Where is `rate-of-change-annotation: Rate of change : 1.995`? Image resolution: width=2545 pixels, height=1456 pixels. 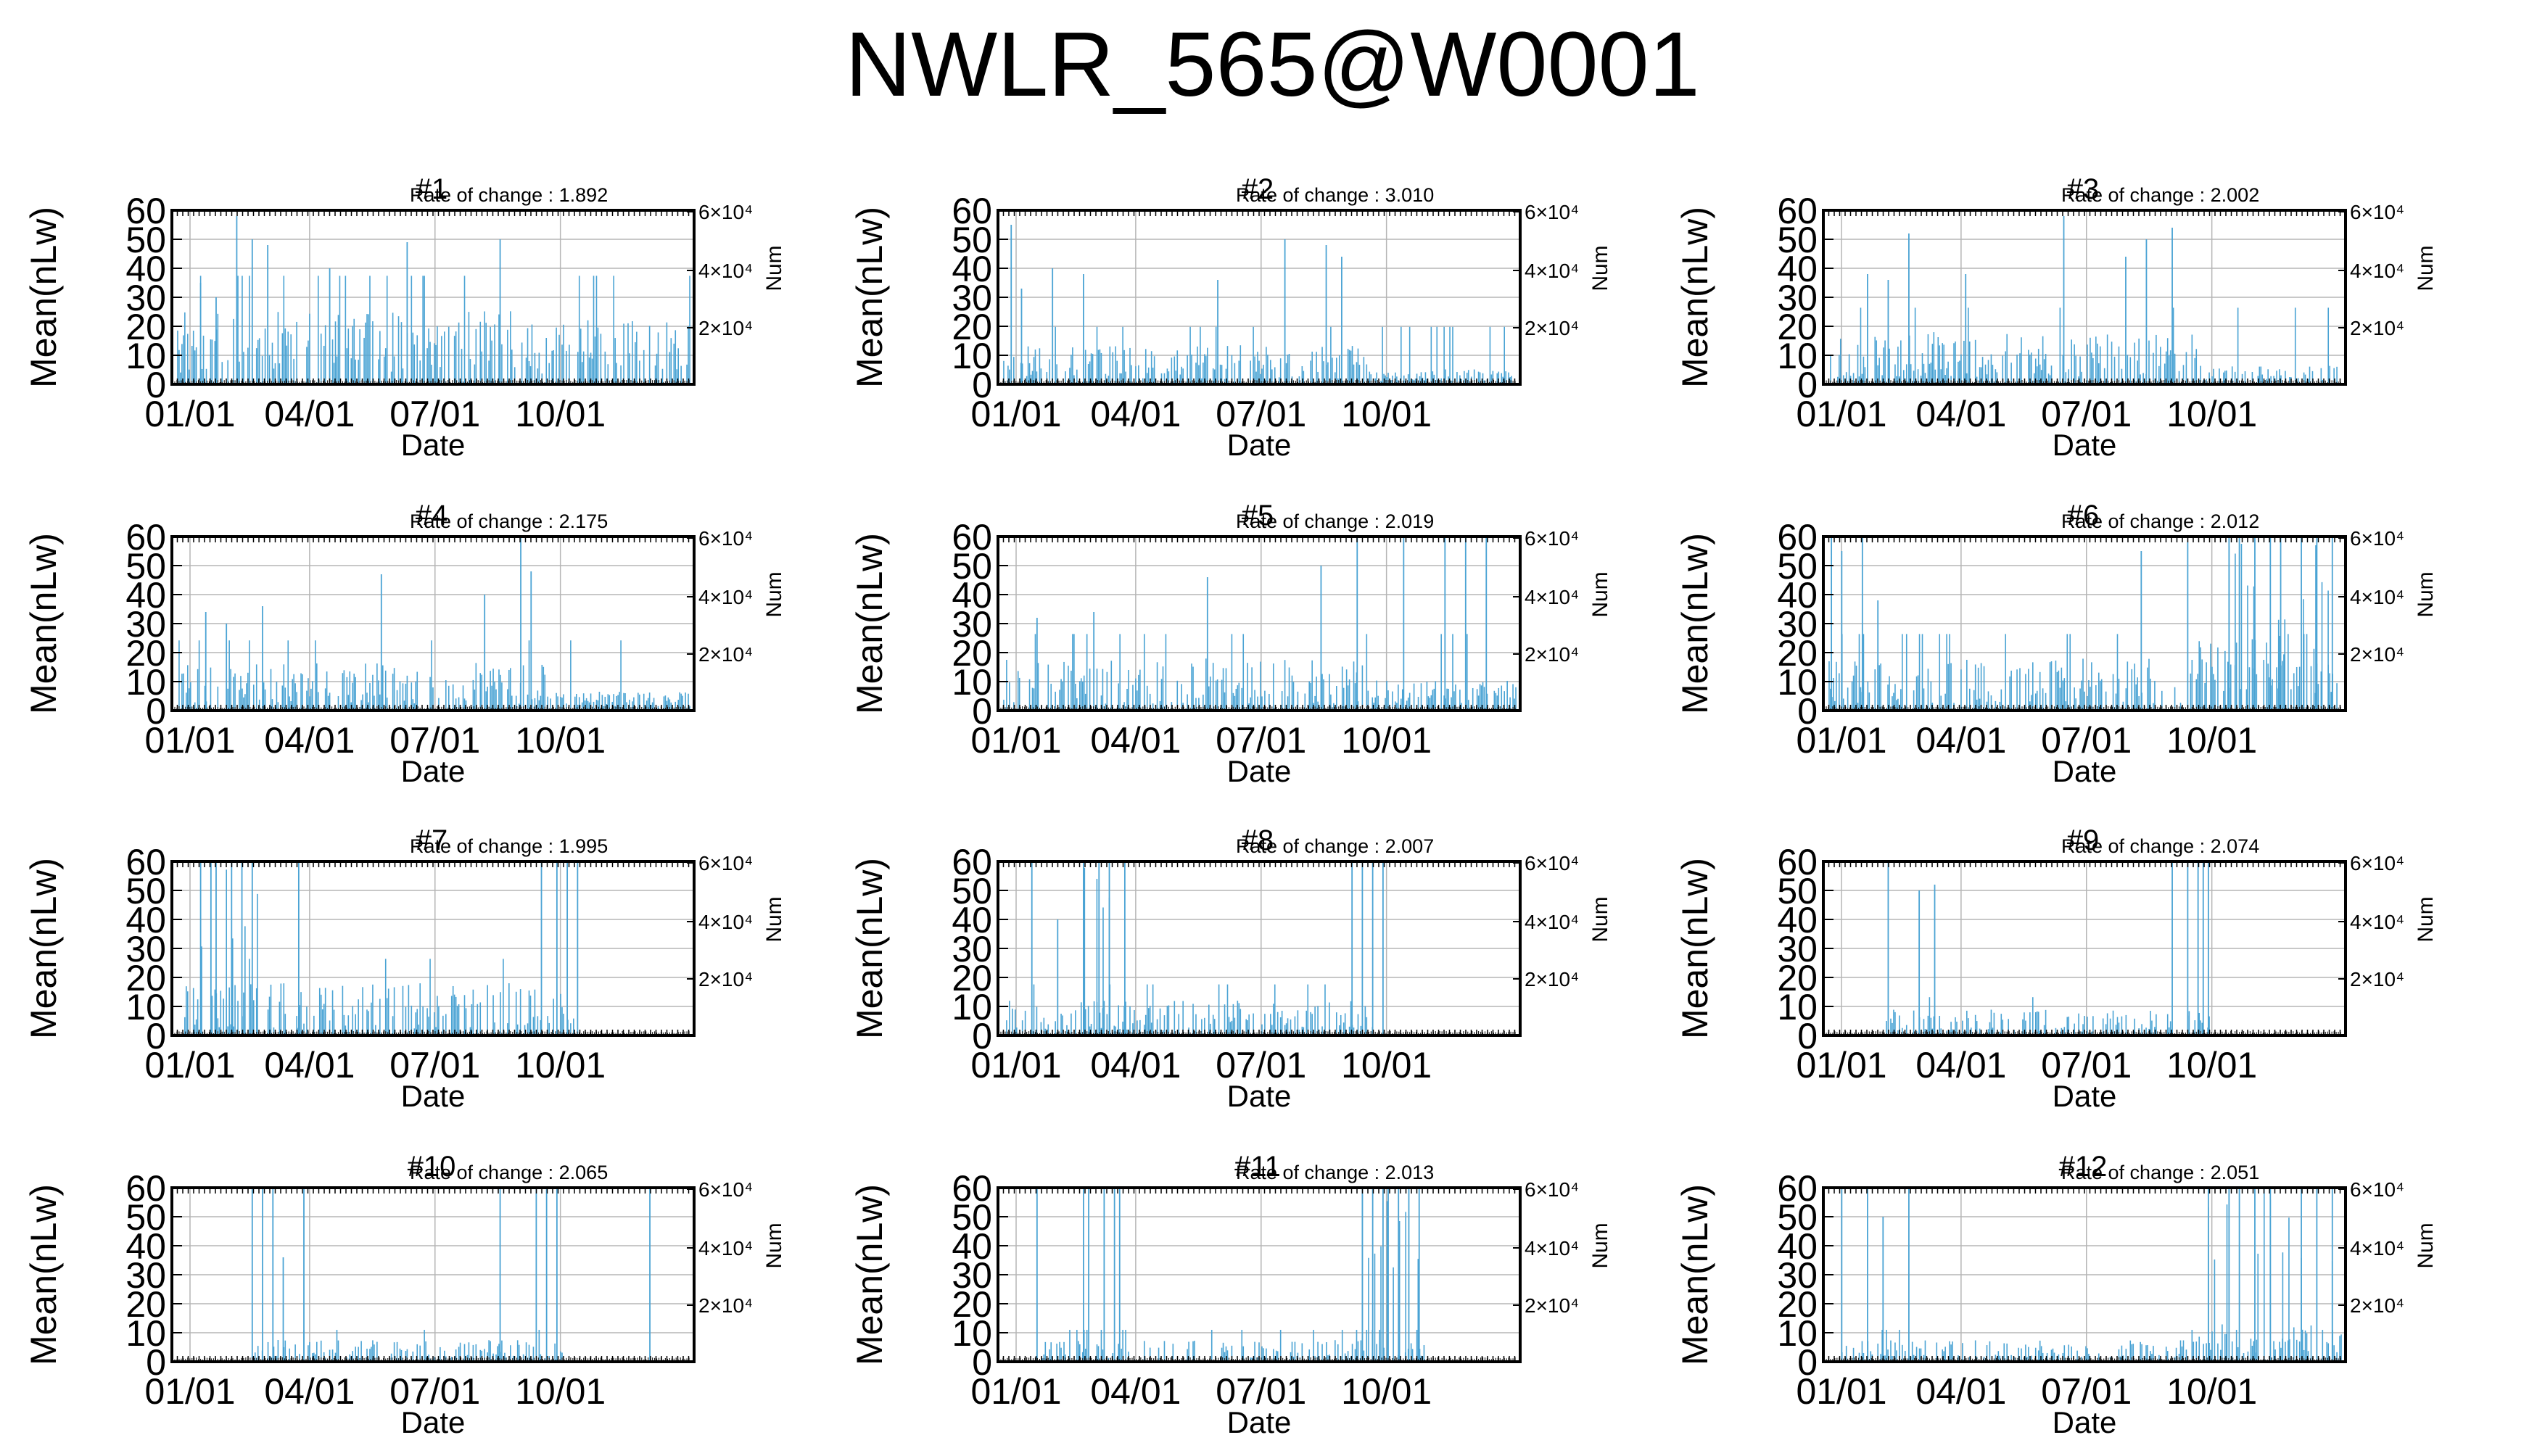 rate-of-change-annotation: Rate of change : 1.995 is located at coordinates (509, 846).